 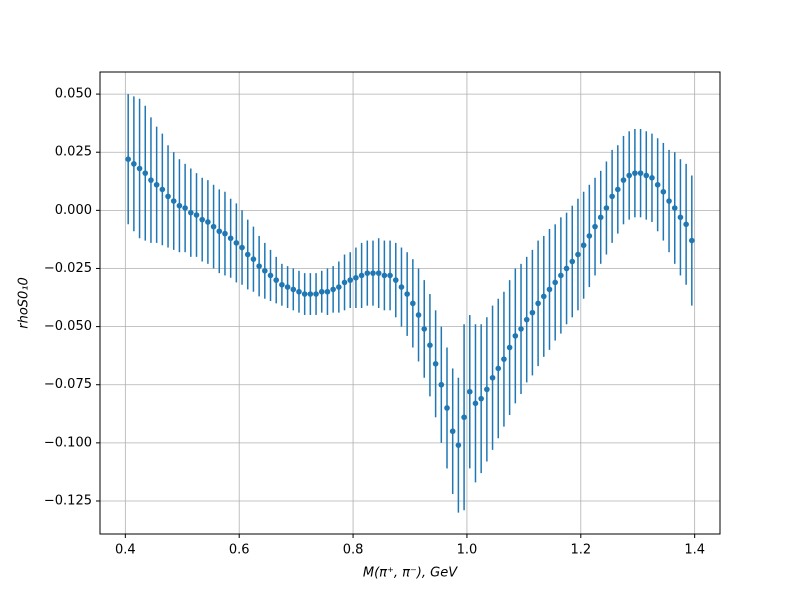 I want to click on y-tick-label: 0.000, so click(x=73, y=210).